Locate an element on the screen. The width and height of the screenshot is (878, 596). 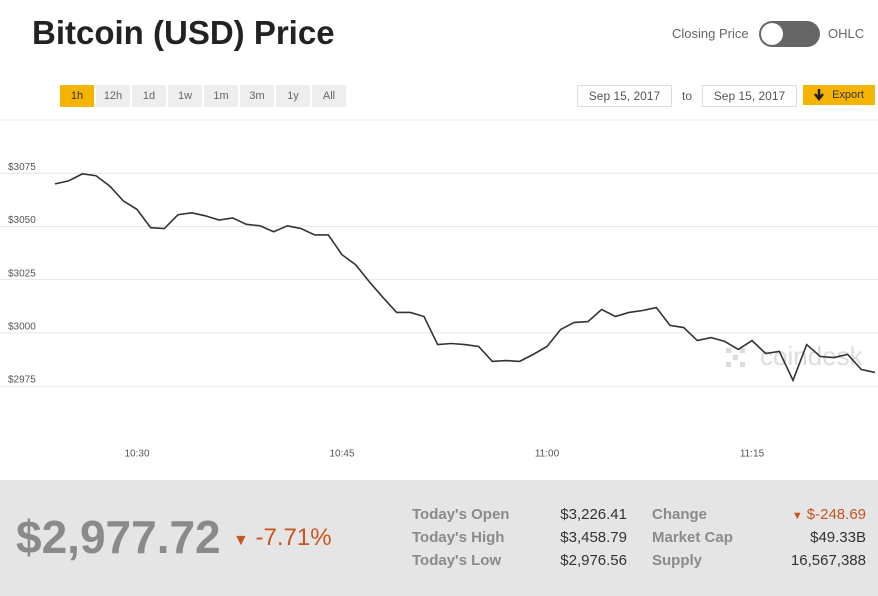
stat-value: $3,226.41 is located at coordinates (593, 514).